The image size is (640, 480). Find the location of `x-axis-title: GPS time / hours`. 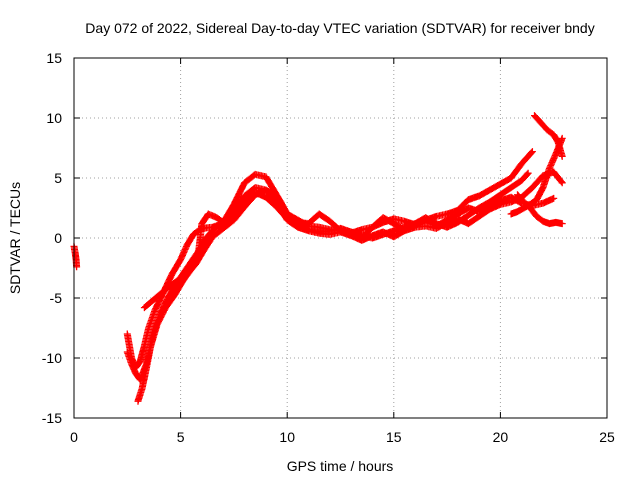

x-axis-title: GPS time / hours is located at coordinates (340, 466).